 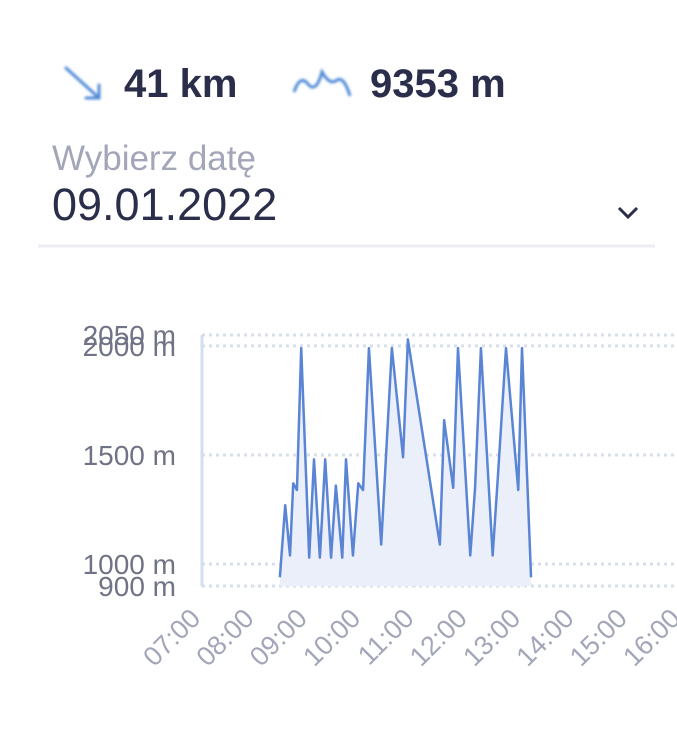 What do you see at coordinates (628, 213) in the screenshot?
I see `dropdown-chevron` at bounding box center [628, 213].